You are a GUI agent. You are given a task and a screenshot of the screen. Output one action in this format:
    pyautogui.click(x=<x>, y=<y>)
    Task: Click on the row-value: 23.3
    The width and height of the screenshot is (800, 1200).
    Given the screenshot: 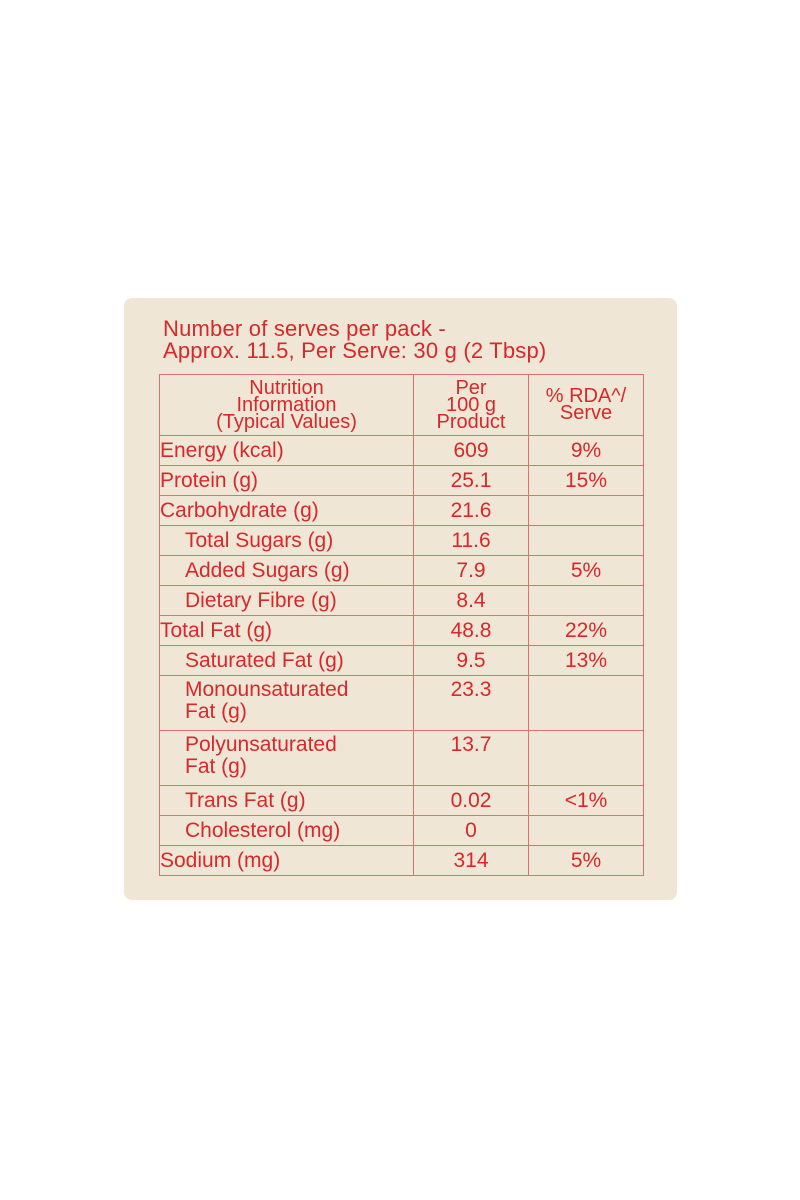 What is the action you would take?
    pyautogui.click(x=471, y=703)
    